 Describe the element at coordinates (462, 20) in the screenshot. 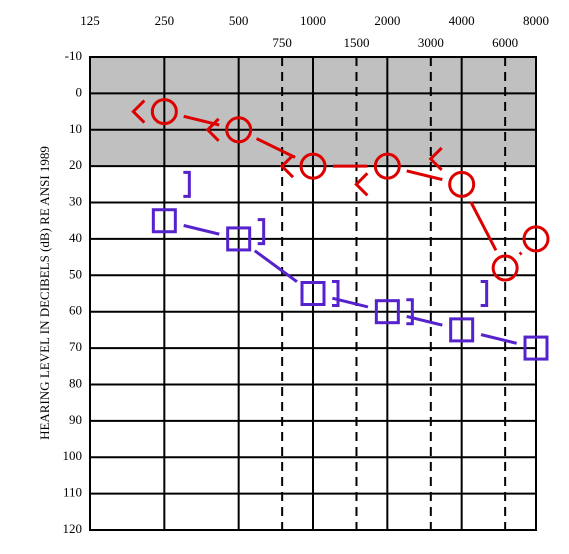

I see `x-tick-label: 4000` at that location.